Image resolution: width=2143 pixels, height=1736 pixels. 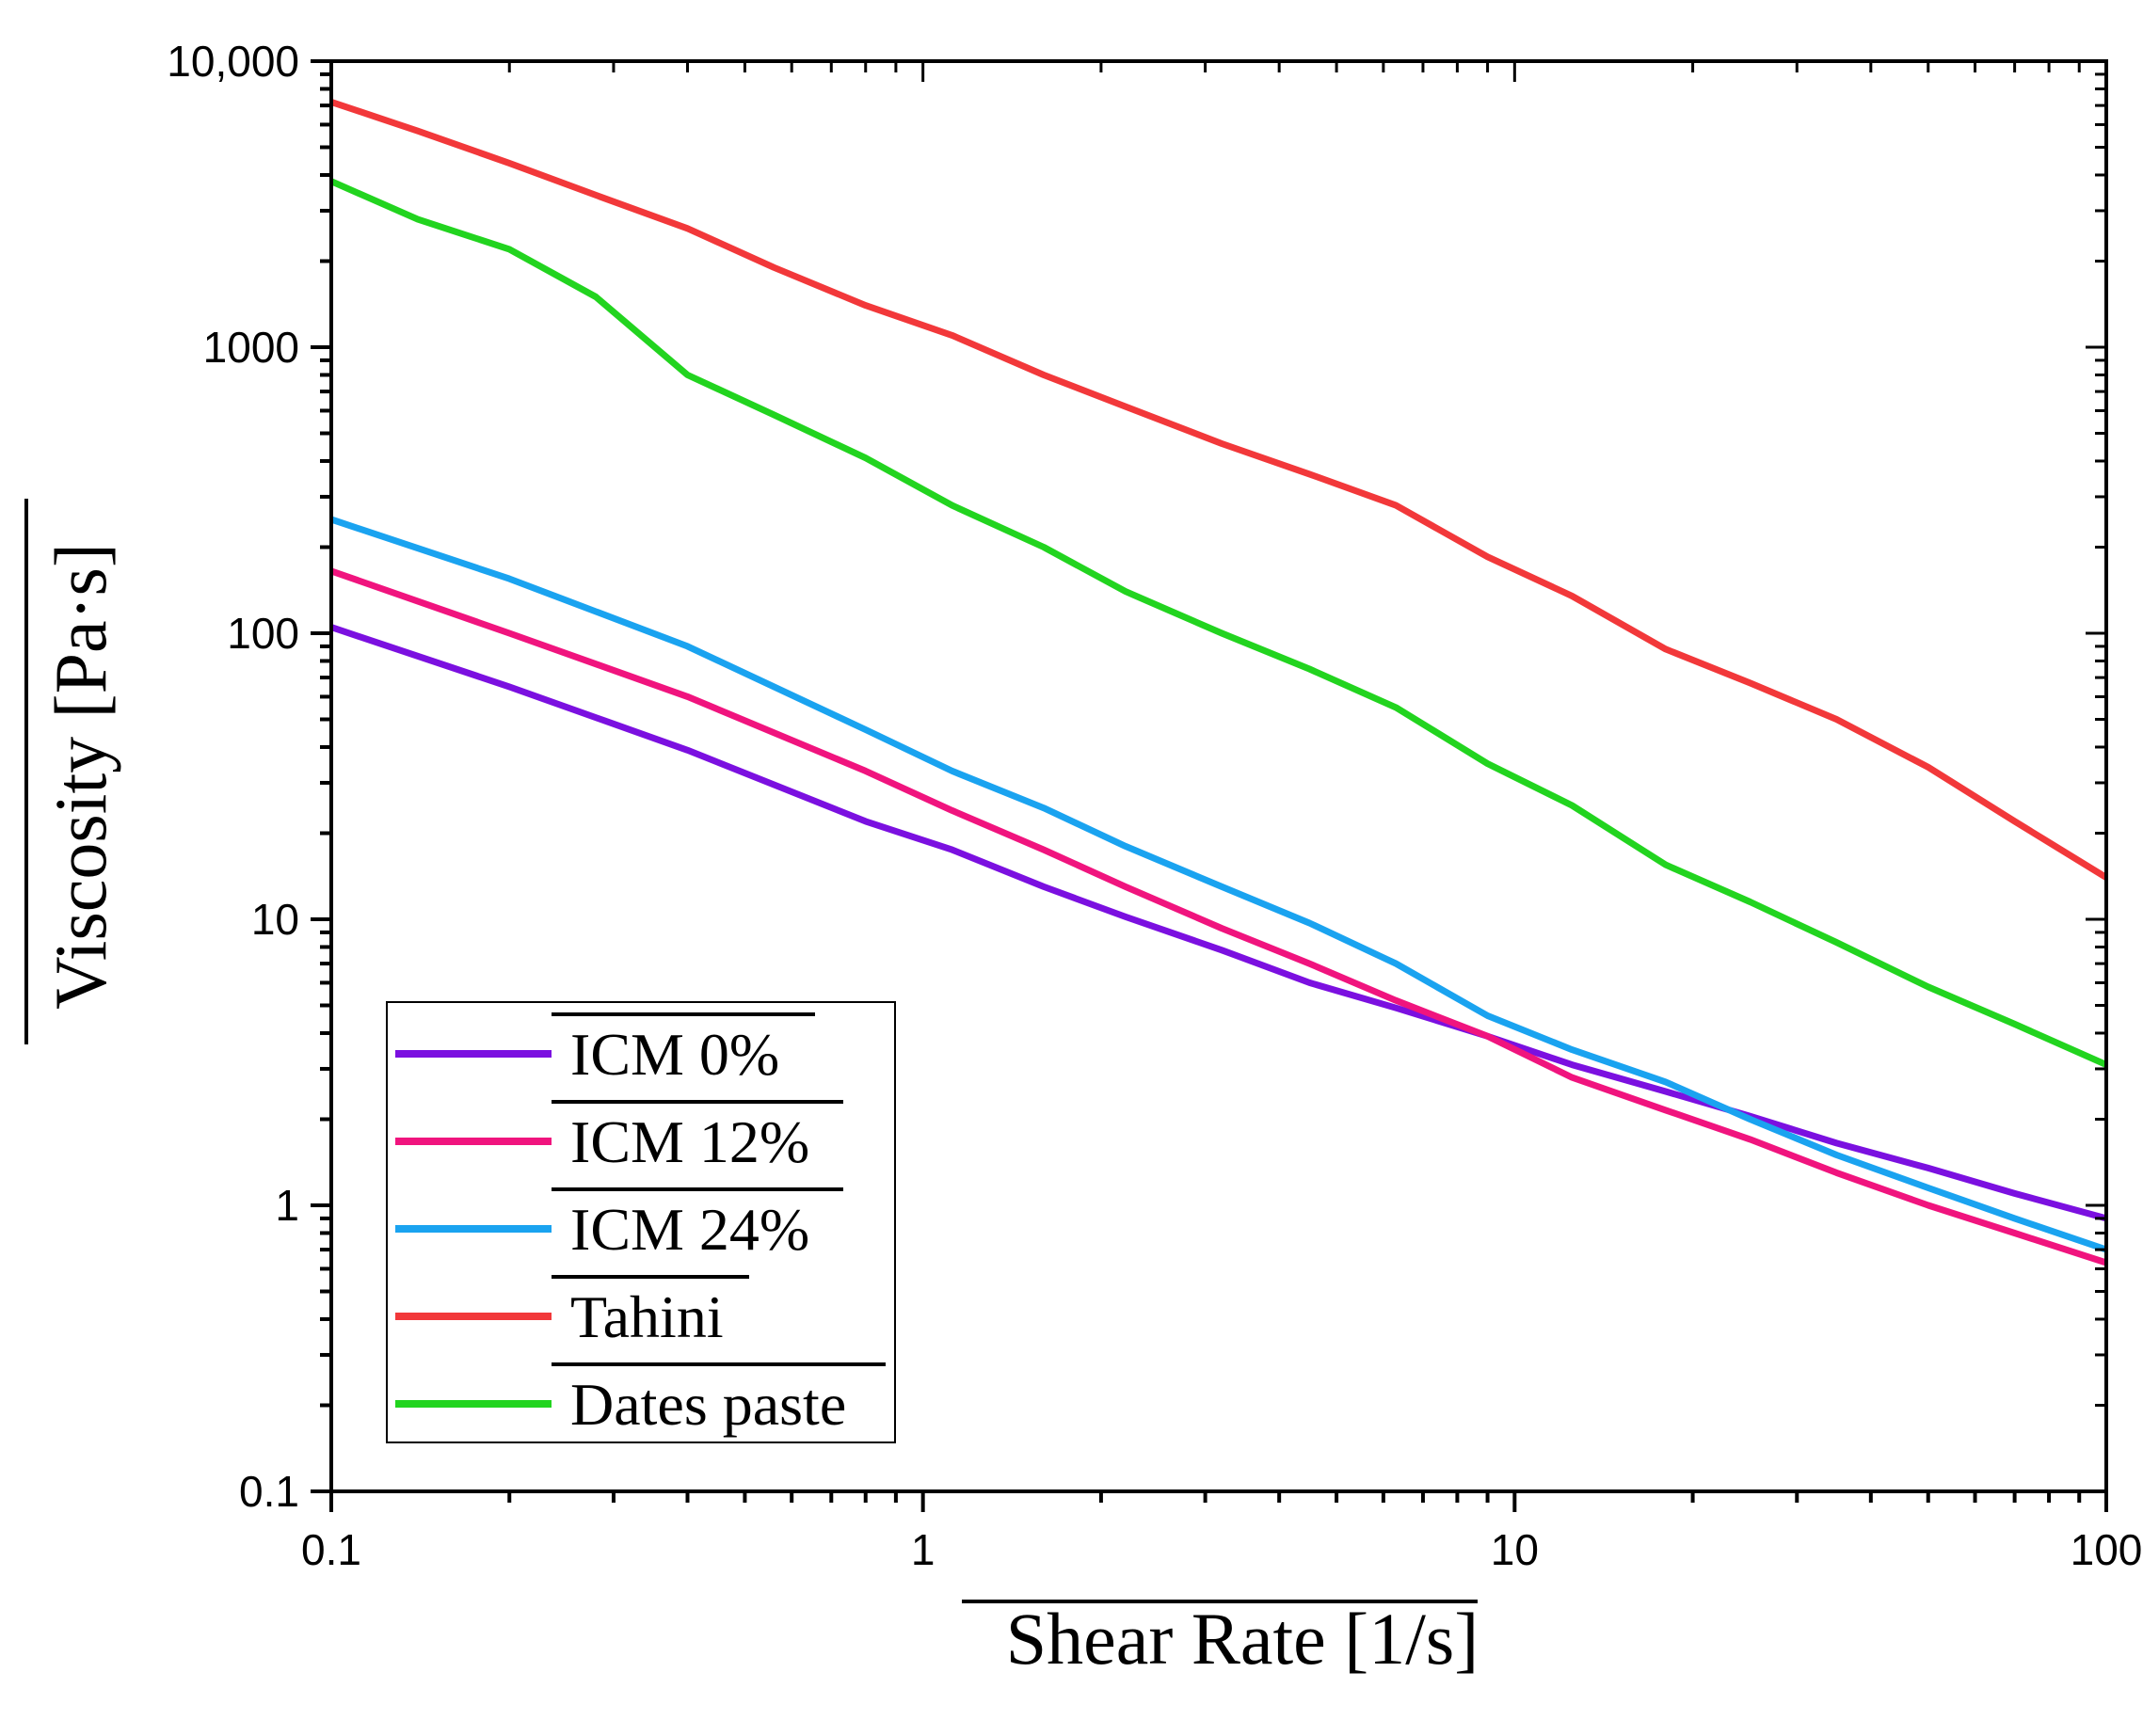 What do you see at coordinates (708, 1404) in the screenshot?
I see `legend-label: Dates paste` at bounding box center [708, 1404].